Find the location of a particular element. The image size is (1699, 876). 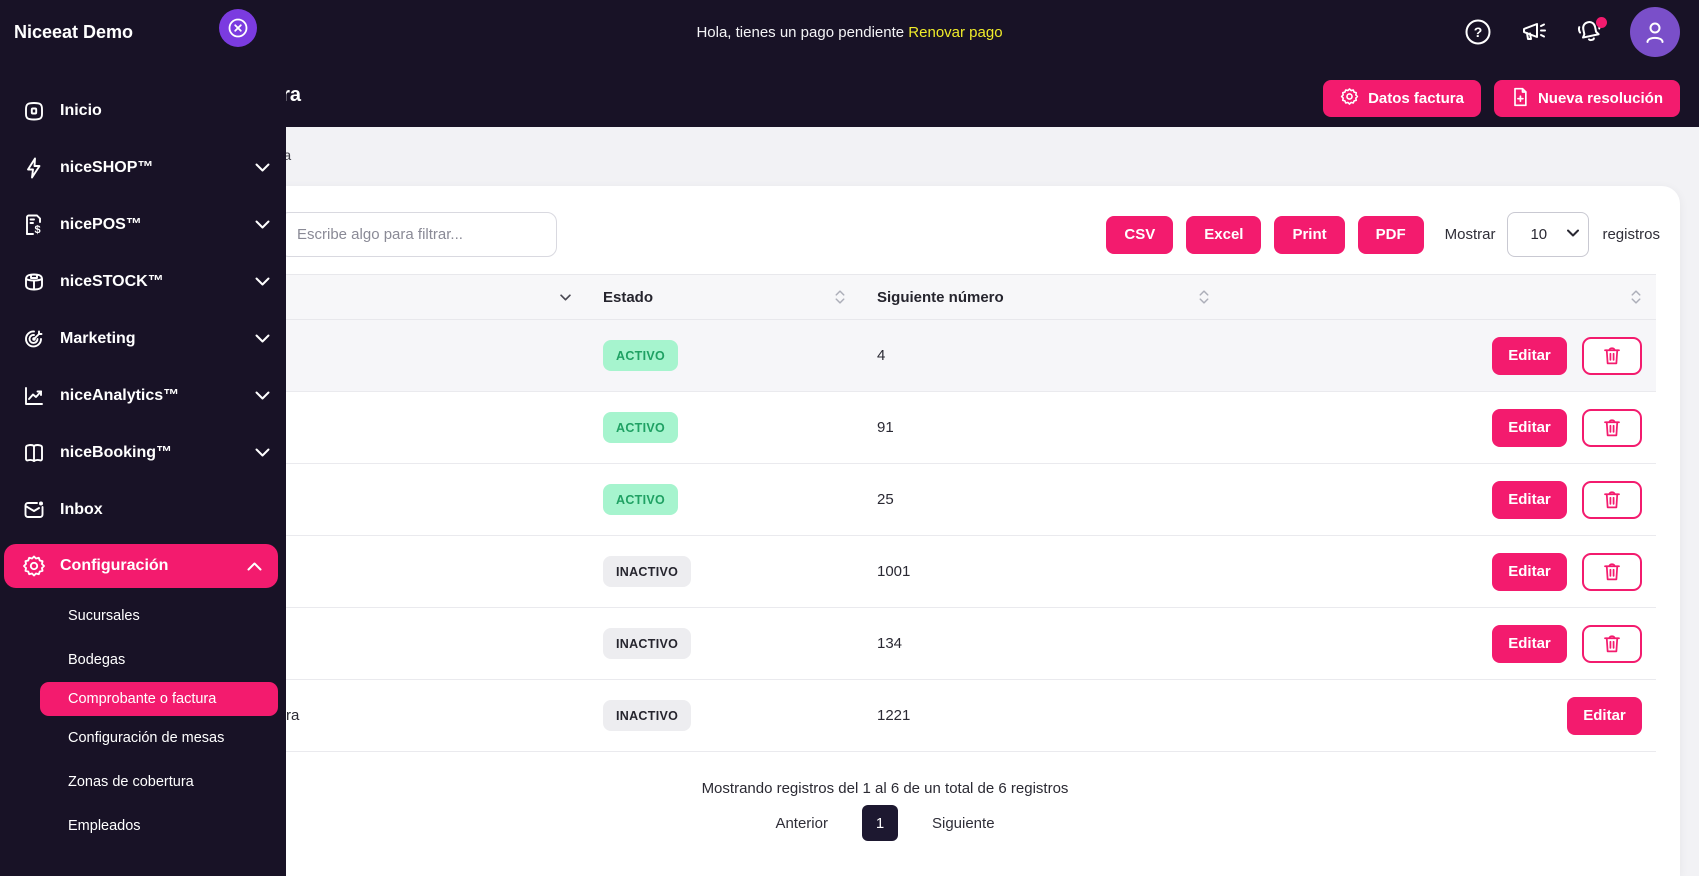

renew-payment-link: Renovar pago is located at coordinates (955, 32).